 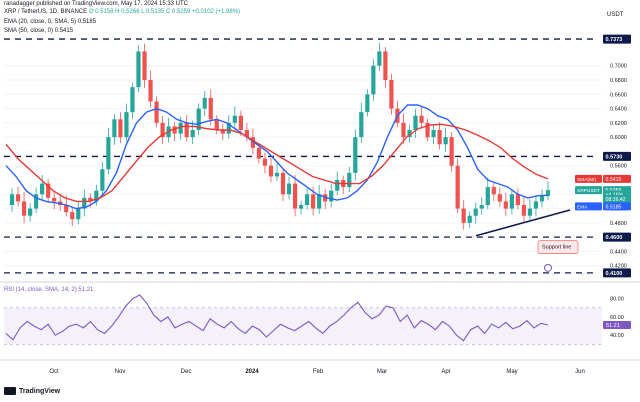 I want to click on tradingview-logo-text: TradingView, so click(x=40, y=391).